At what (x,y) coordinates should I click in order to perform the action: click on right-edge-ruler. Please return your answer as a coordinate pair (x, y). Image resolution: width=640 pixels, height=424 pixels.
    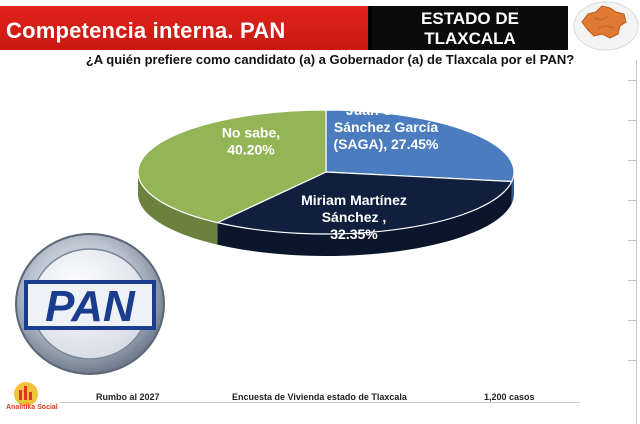
    Looking at the image, I should click on (633, 242).